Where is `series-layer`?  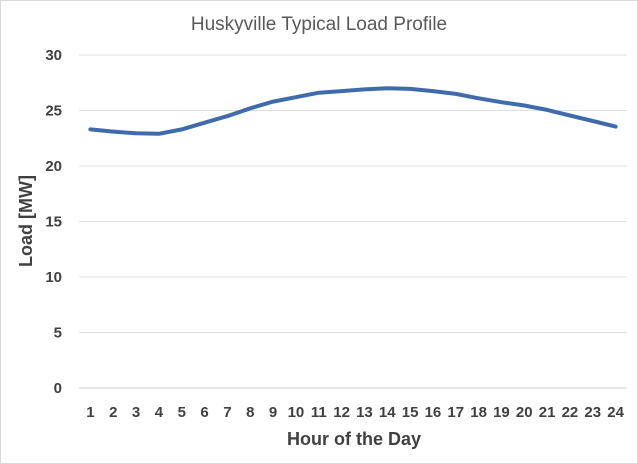 series-layer is located at coordinates (353, 111).